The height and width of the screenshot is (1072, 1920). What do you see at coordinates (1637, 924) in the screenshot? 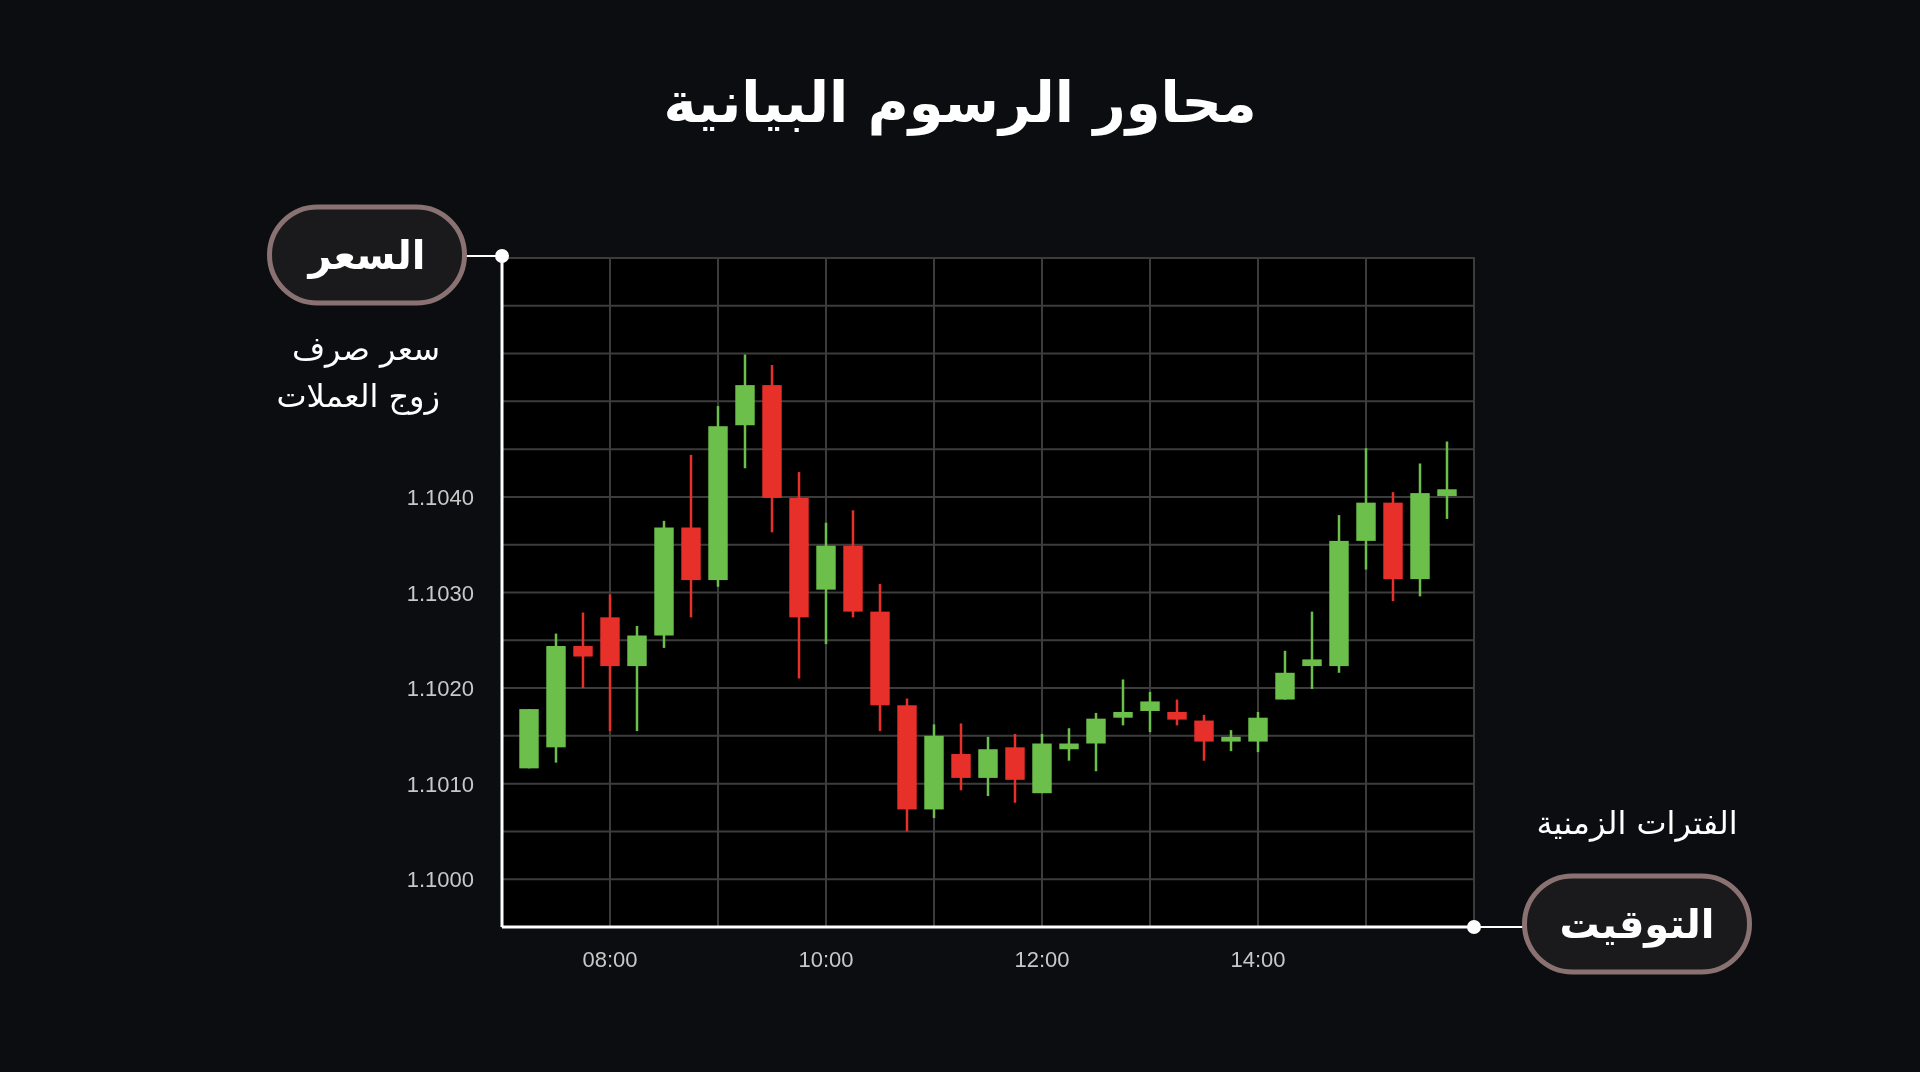
I see `x-axis-title: التوقيت` at bounding box center [1637, 924].